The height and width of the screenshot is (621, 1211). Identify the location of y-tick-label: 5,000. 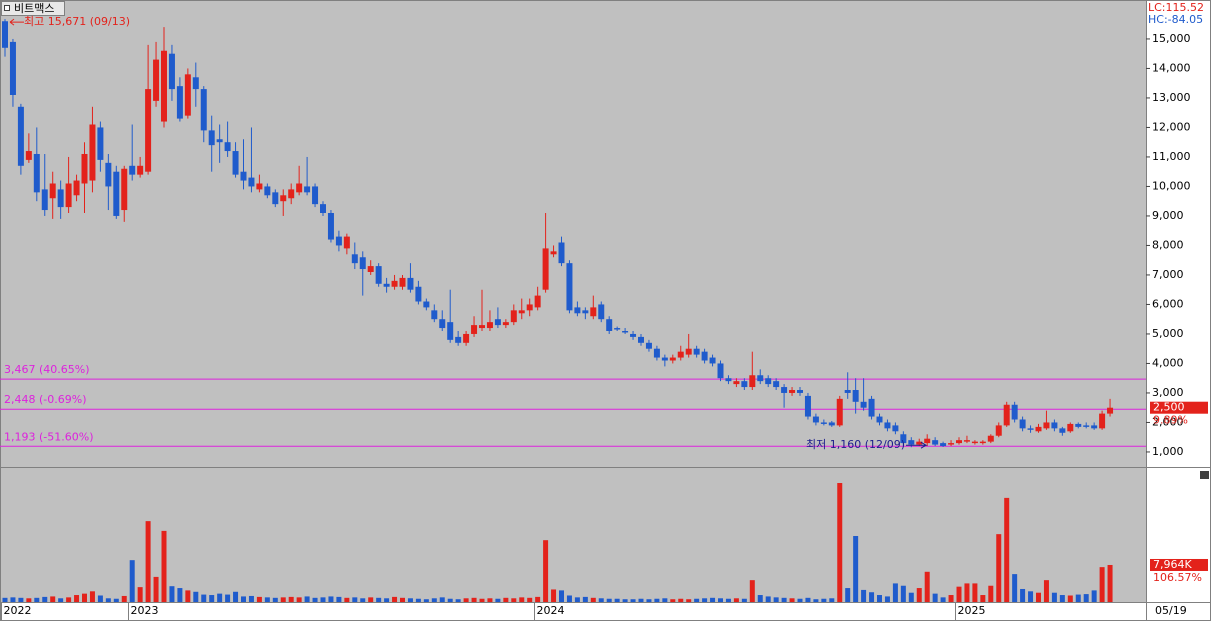
(1168, 333).